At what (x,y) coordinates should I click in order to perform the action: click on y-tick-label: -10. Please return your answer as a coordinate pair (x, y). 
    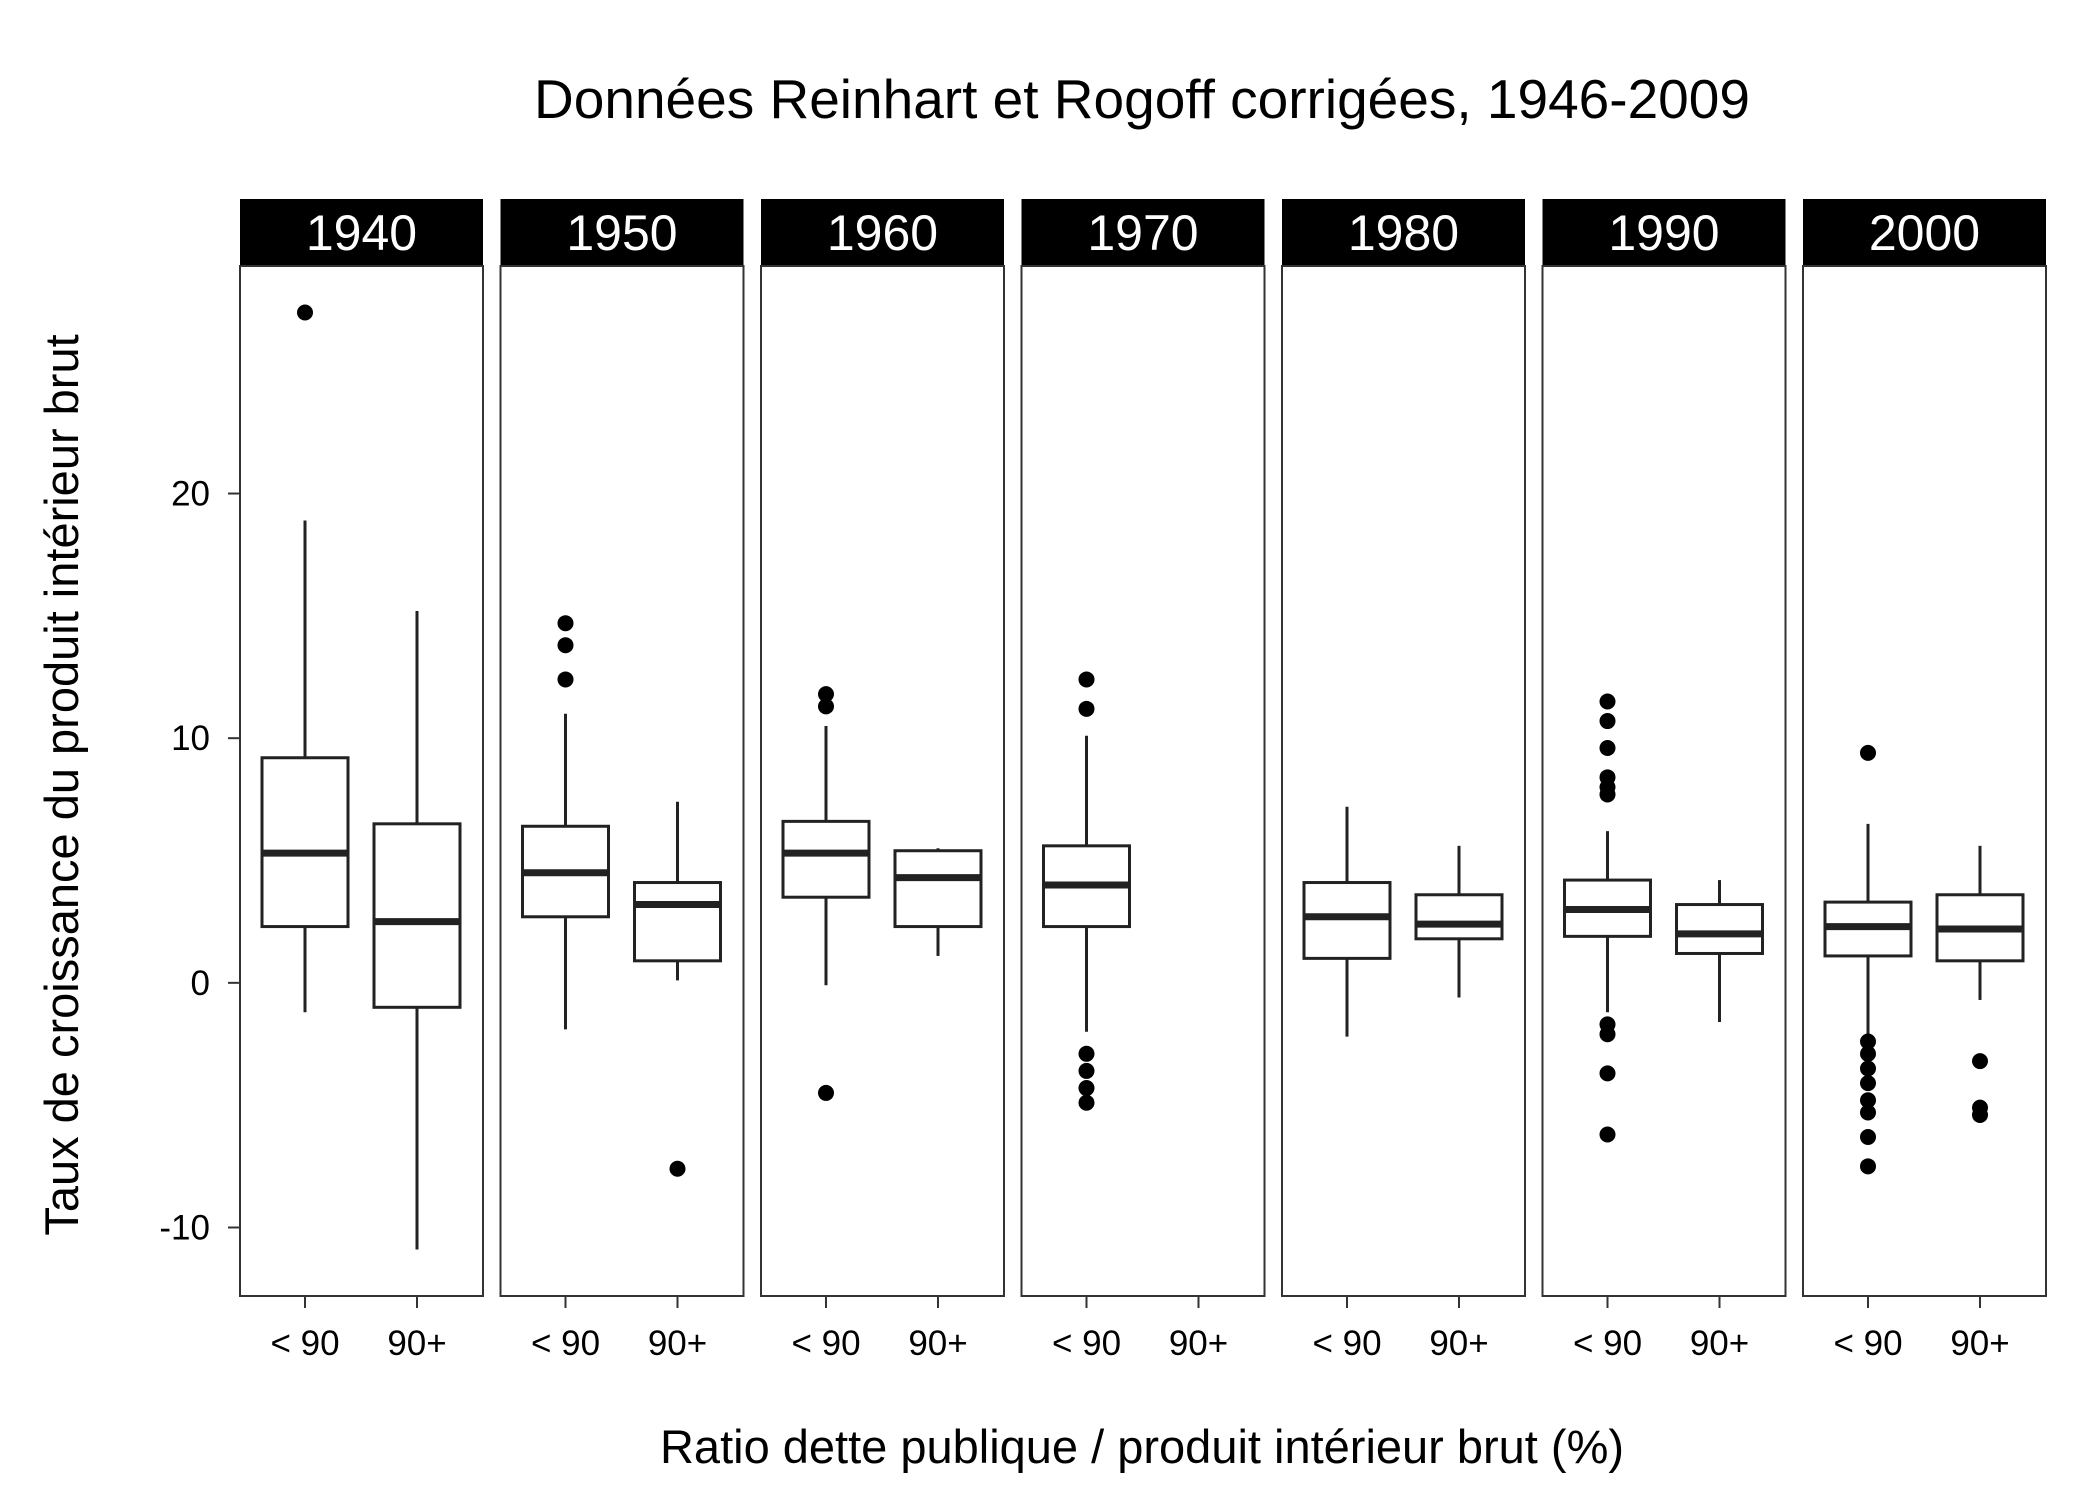
    Looking at the image, I should click on (184, 1227).